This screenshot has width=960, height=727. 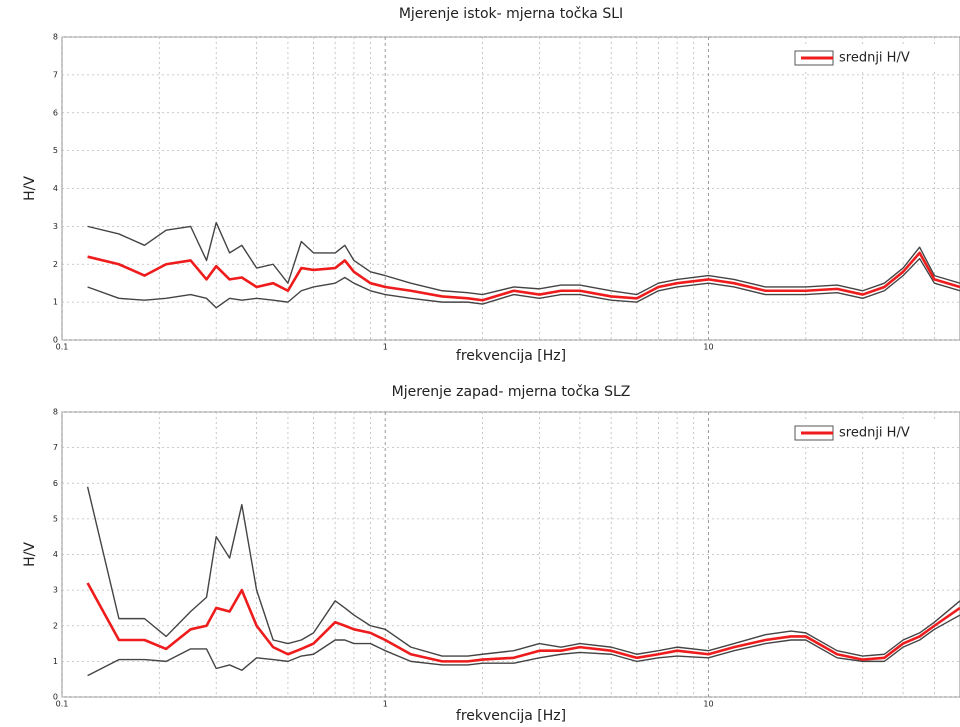 What do you see at coordinates (511, 14) in the screenshot?
I see `chart-title: Mjerenje istok- mjerna točka SLI` at bounding box center [511, 14].